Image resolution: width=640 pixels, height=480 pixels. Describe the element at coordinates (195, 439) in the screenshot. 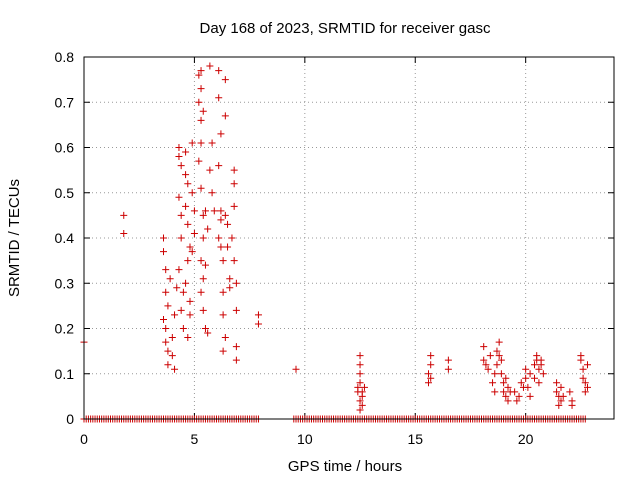

I see `x-tick-label: 5` at that location.